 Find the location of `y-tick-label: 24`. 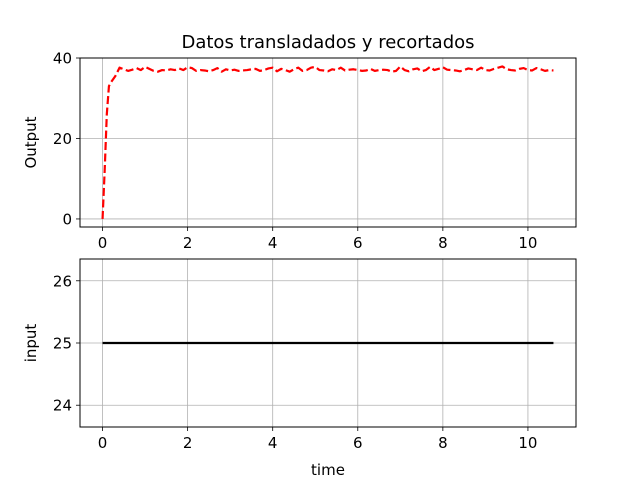

y-tick-label: 24 is located at coordinates (62, 406).